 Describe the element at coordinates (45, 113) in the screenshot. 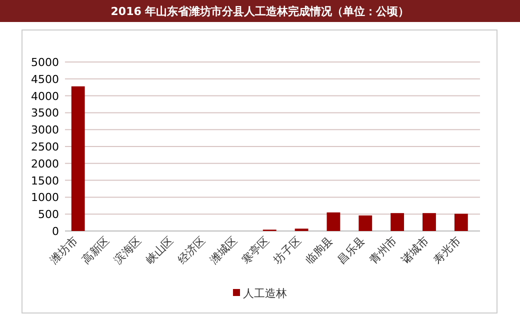

I see `y-tick-label: 3500` at that location.